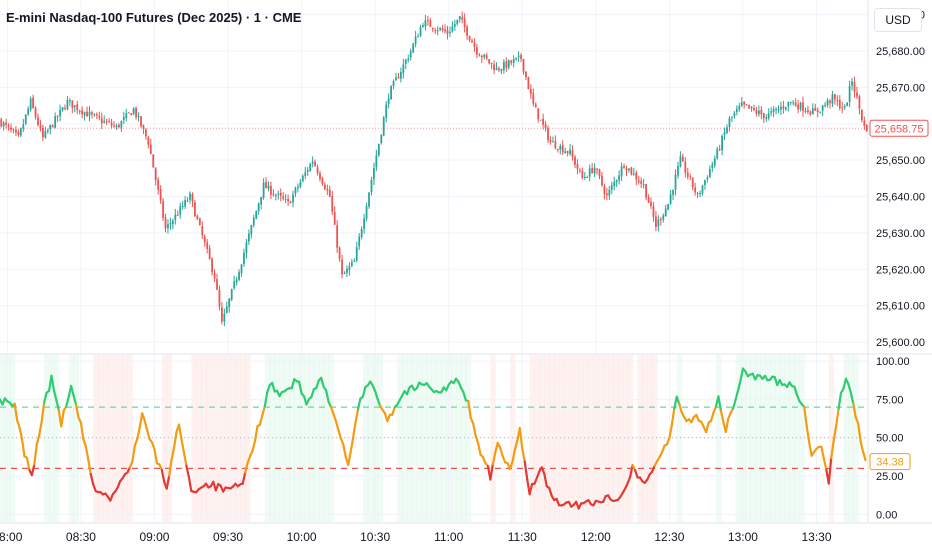 The height and width of the screenshot is (555, 932). Describe the element at coordinates (890, 463) in the screenshot. I see `last-osc-label: 34.38` at that location.